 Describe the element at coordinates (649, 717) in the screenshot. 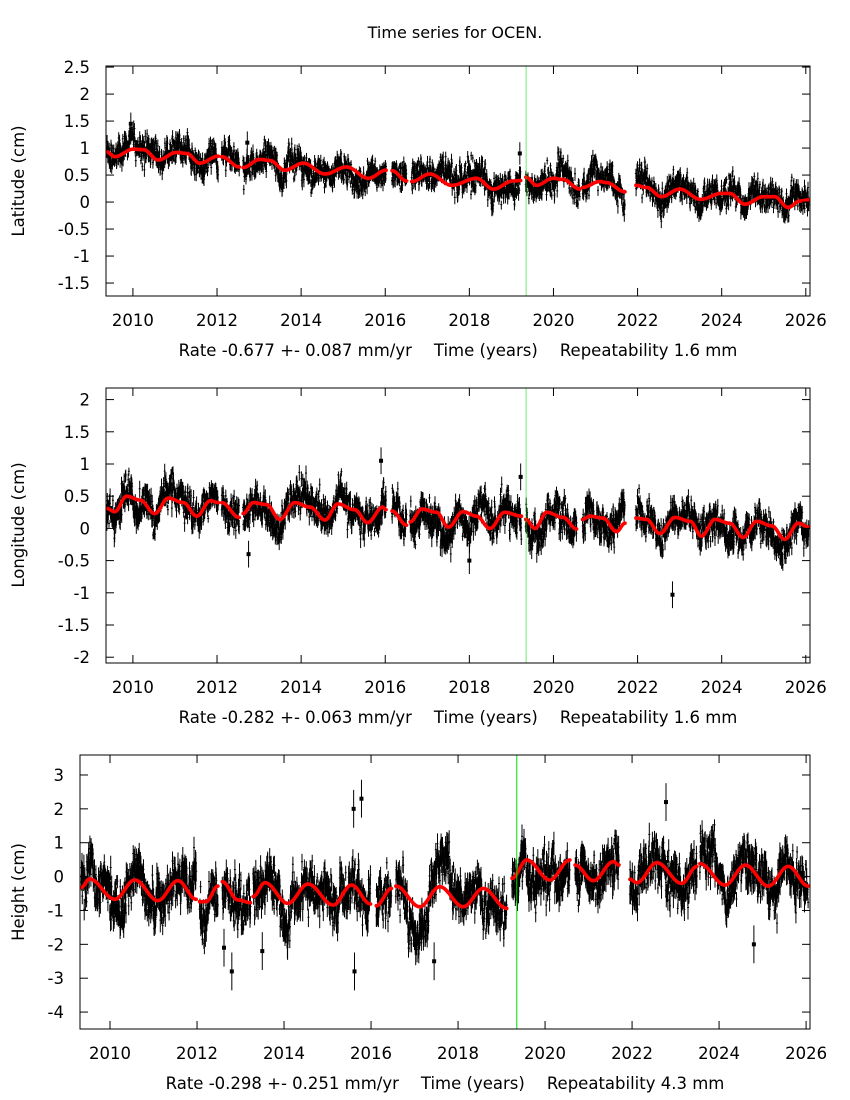

I see `repeatability-text: Repeatability 1.6 mm` at that location.